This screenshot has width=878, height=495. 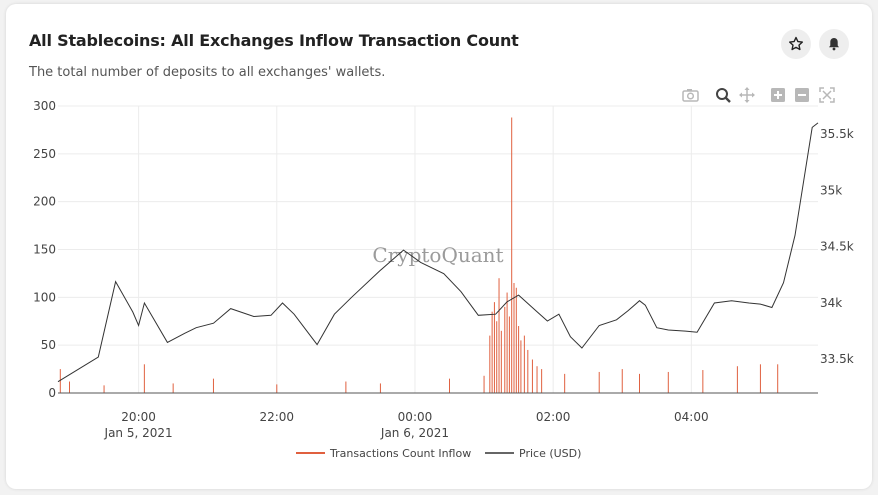 What do you see at coordinates (437, 255) in the screenshot?
I see `watermark: CryptoQuant` at bounding box center [437, 255].